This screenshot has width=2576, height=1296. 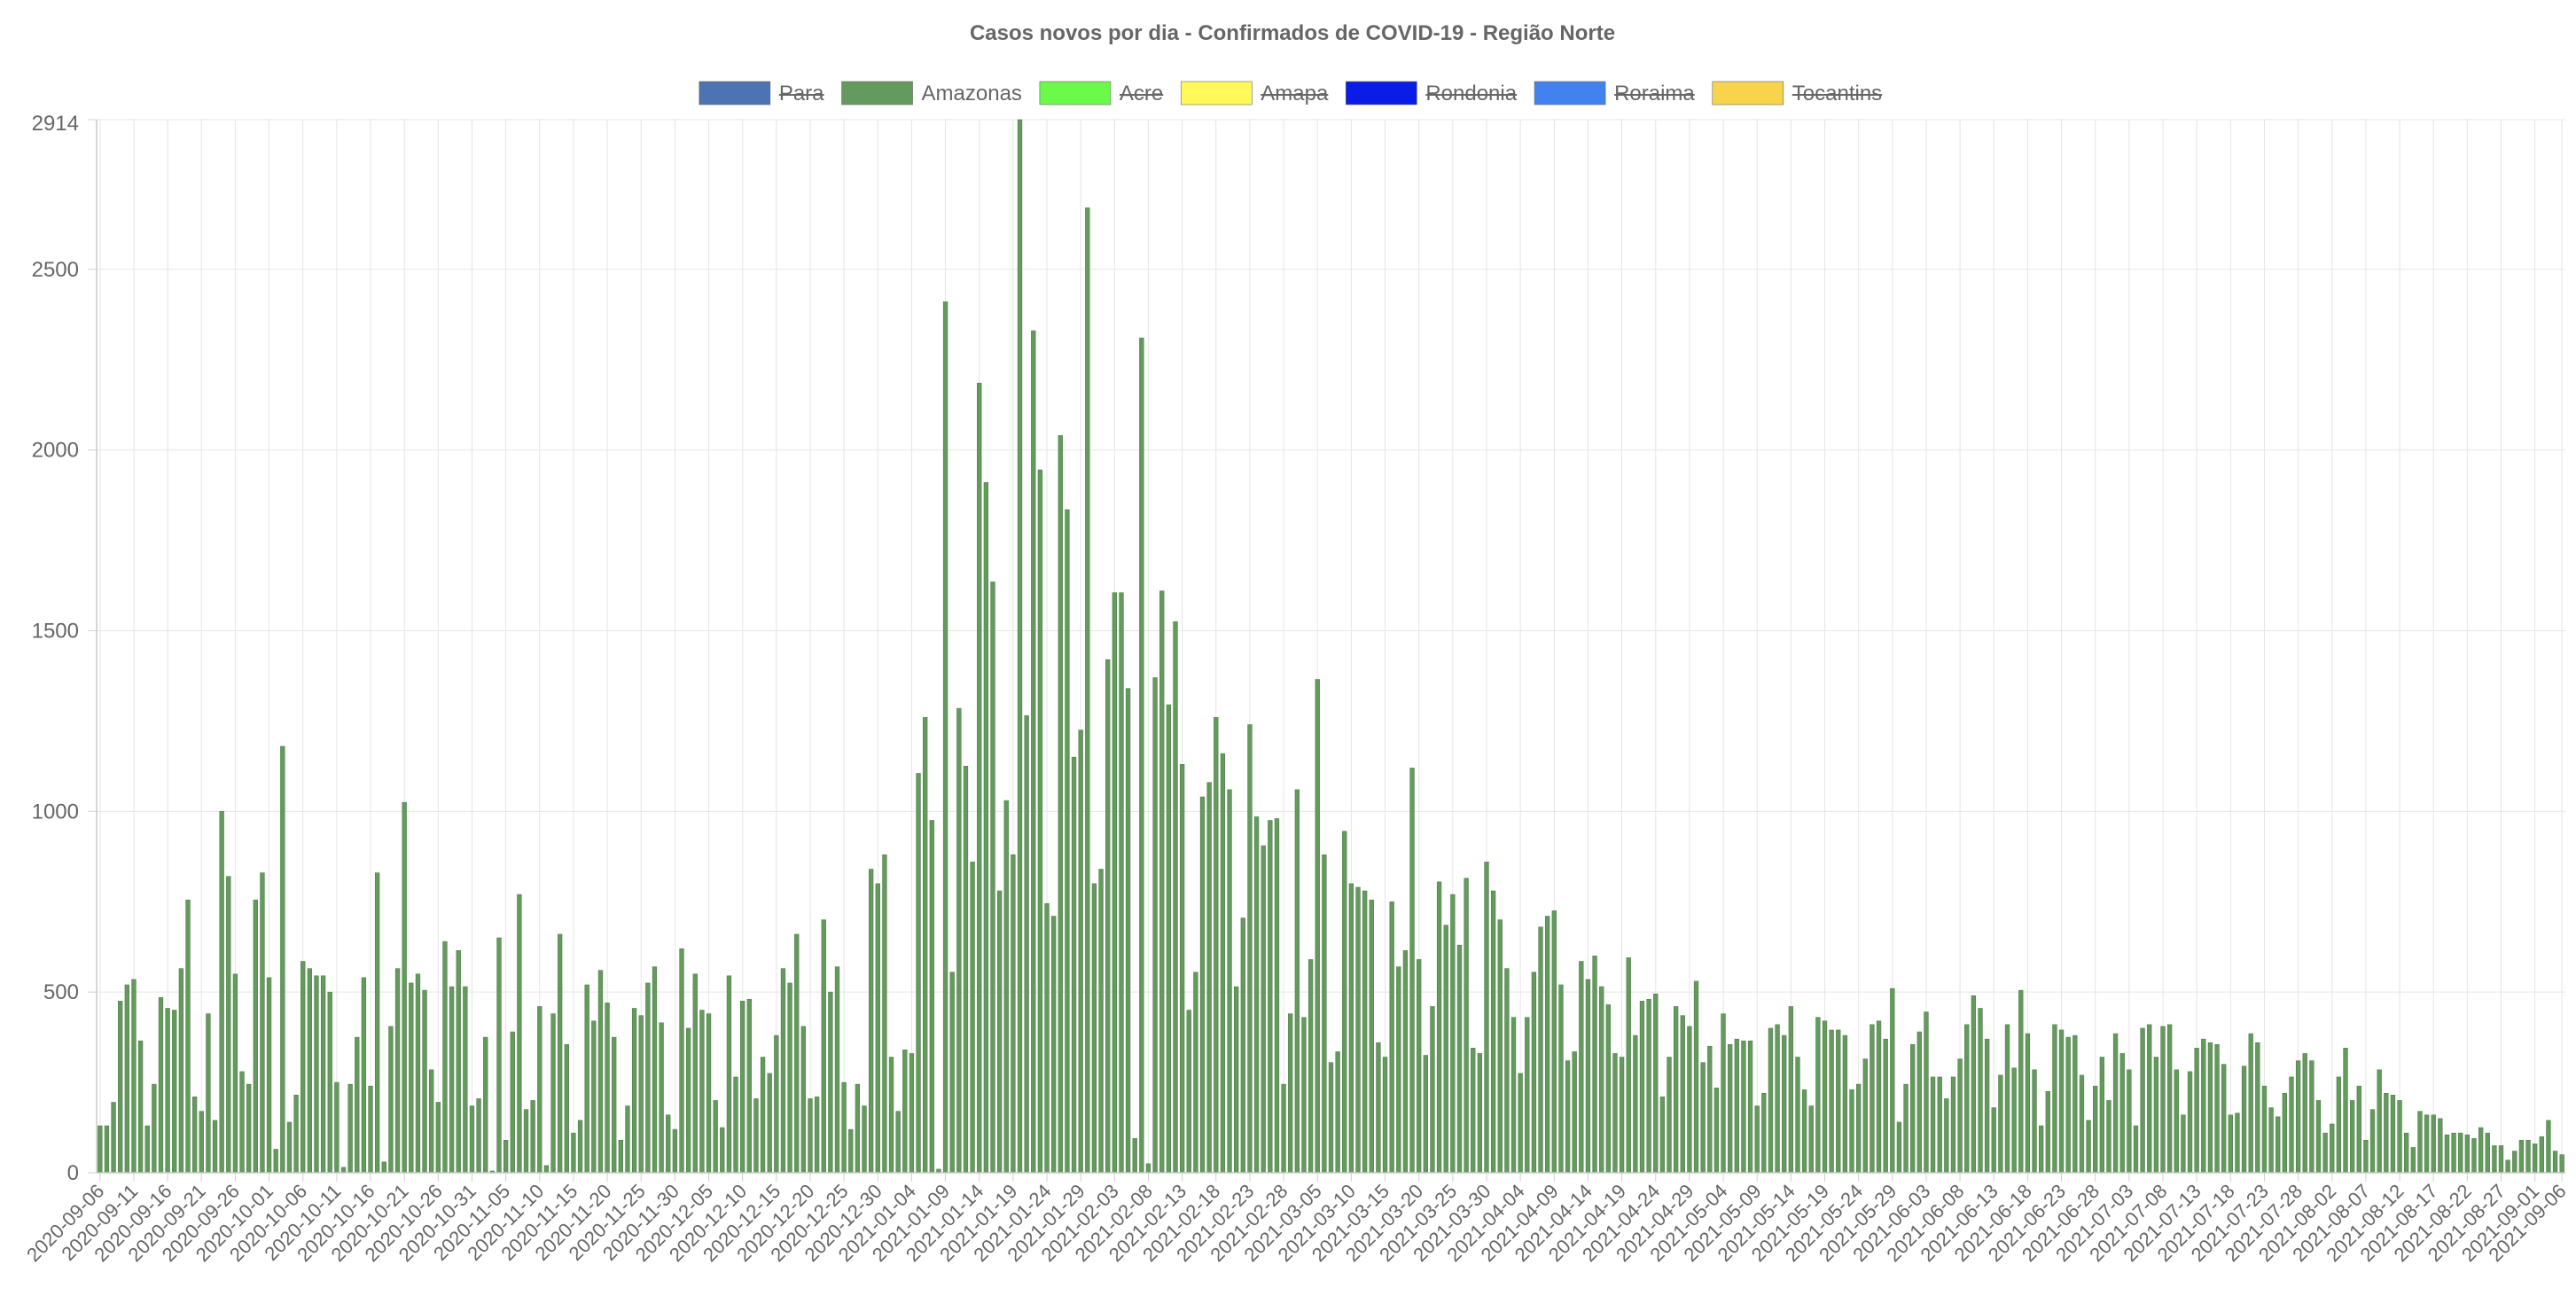 What do you see at coordinates (931, 93) in the screenshot?
I see `legend-item-amazonas: Amazonas` at bounding box center [931, 93].